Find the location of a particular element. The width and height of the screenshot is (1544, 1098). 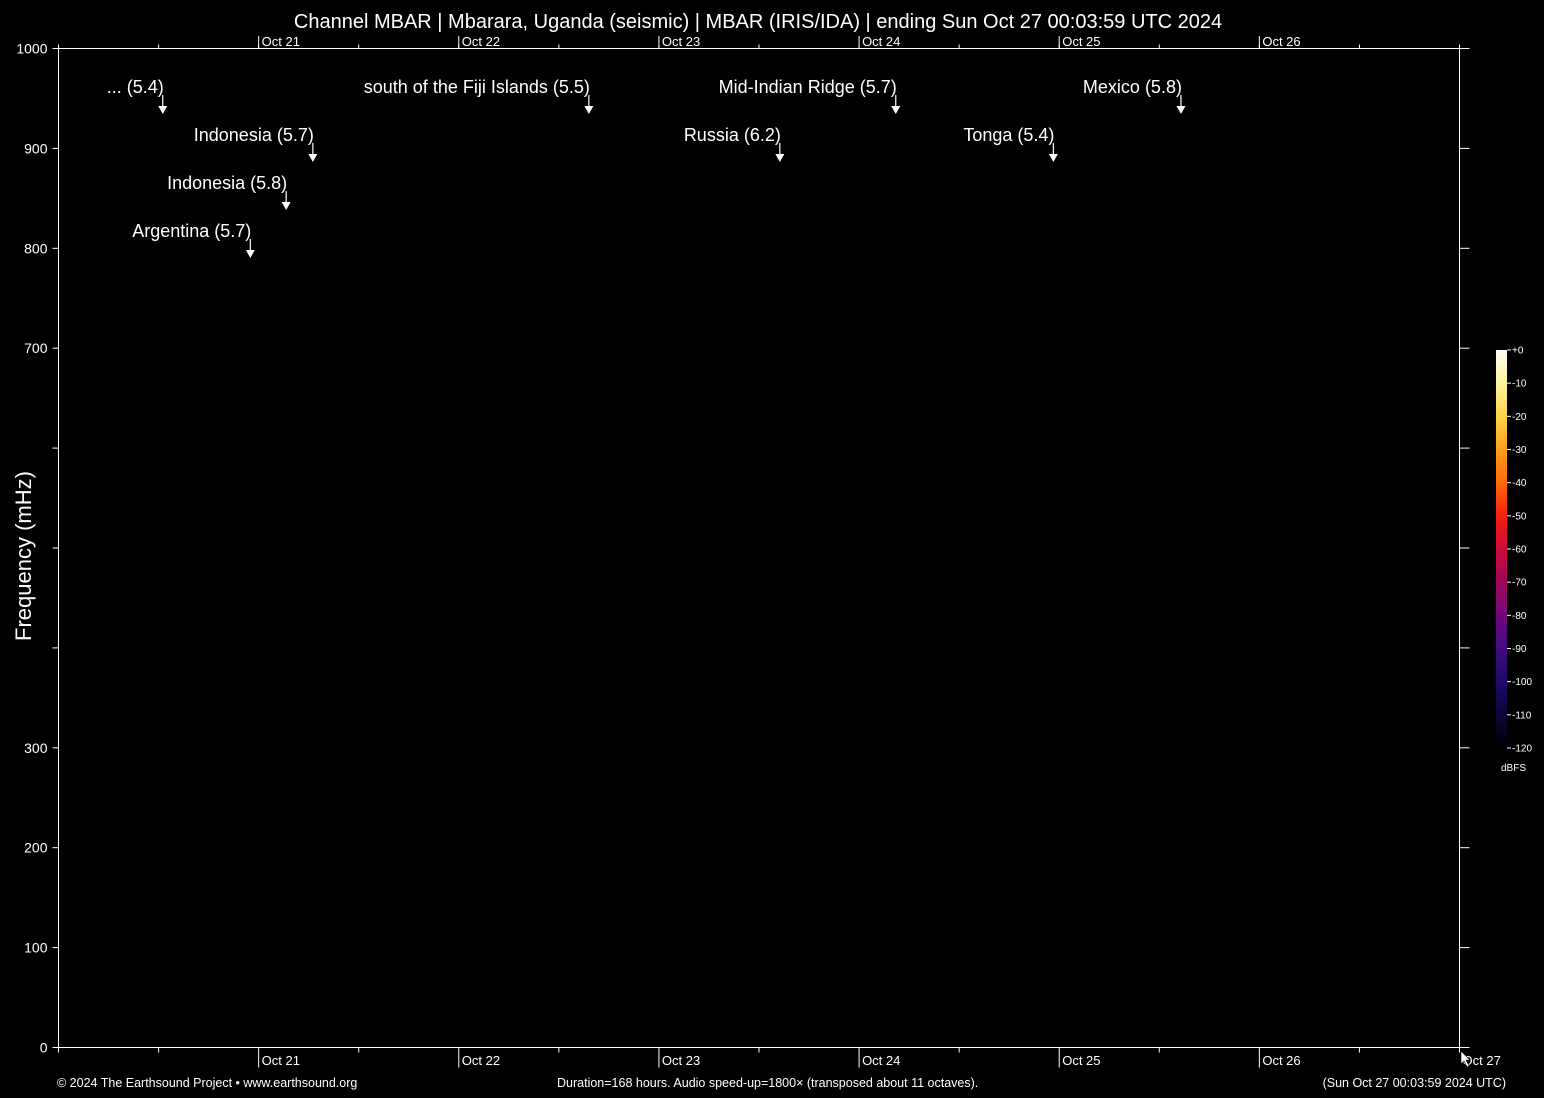

colorbar-tick-label: -10 is located at coordinates (1519, 384).